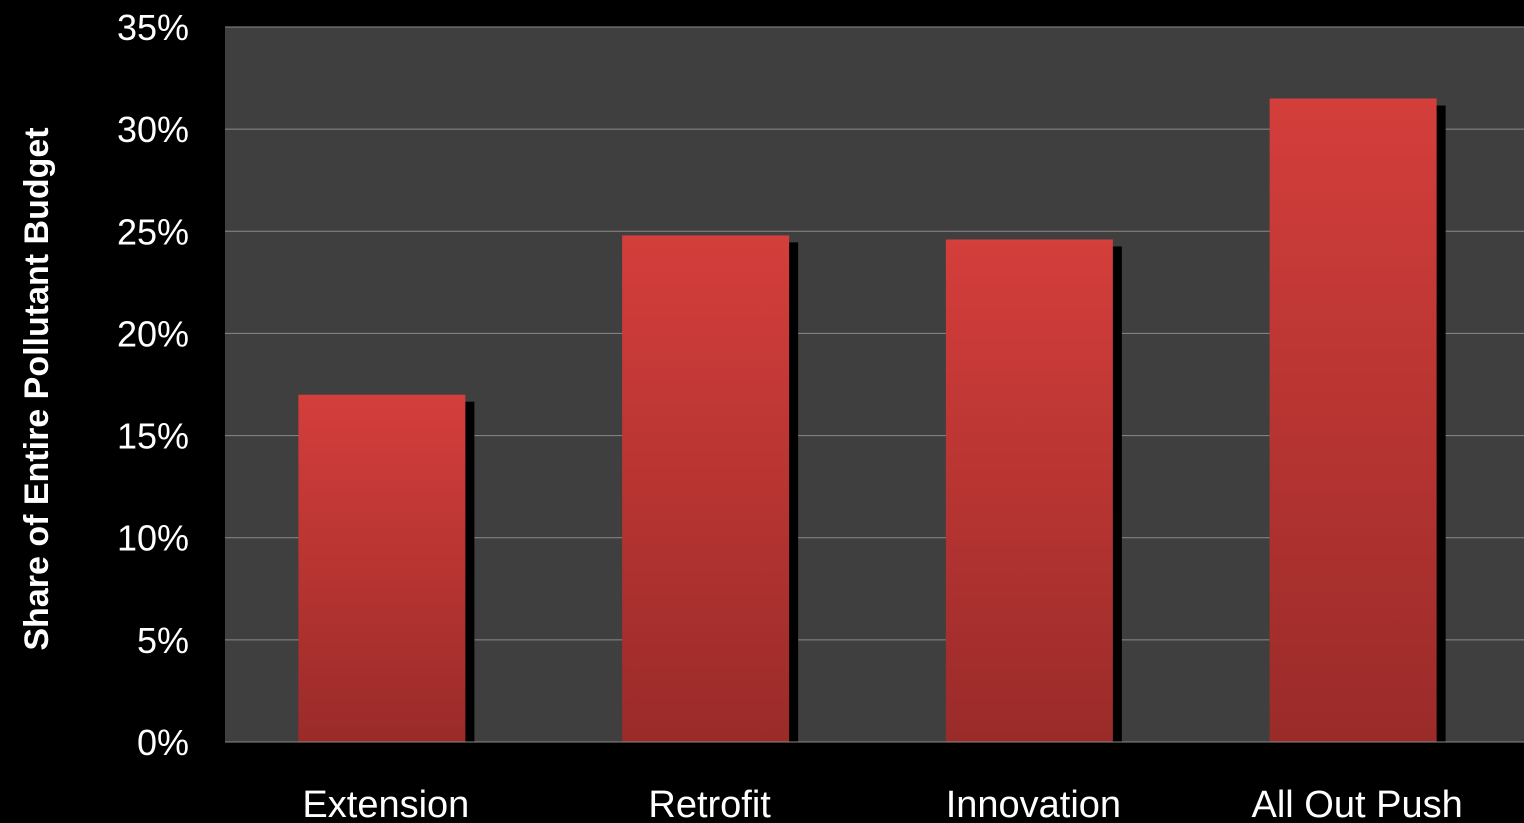 This screenshot has height=823, width=1524. What do you see at coordinates (1033, 803) in the screenshot?
I see `x-tick-label: Innovation` at bounding box center [1033, 803].